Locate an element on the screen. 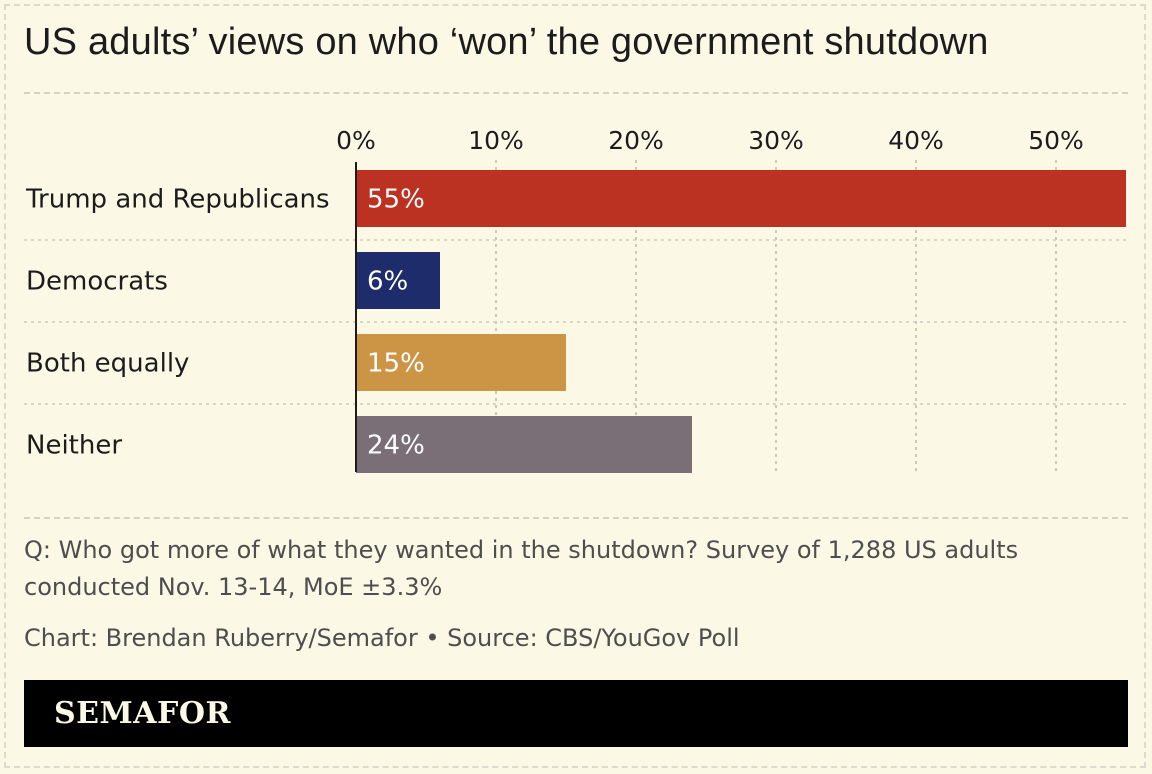 Image resolution: width=1152 pixels, height=774 pixels. x-tick-label: 50% is located at coordinates (1056, 140).